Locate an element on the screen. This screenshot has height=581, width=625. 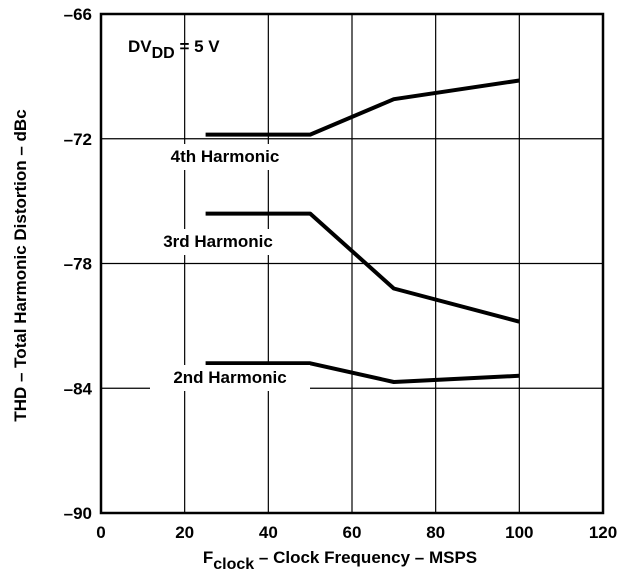
y-tick-label: –90 is located at coordinates (78, 513).